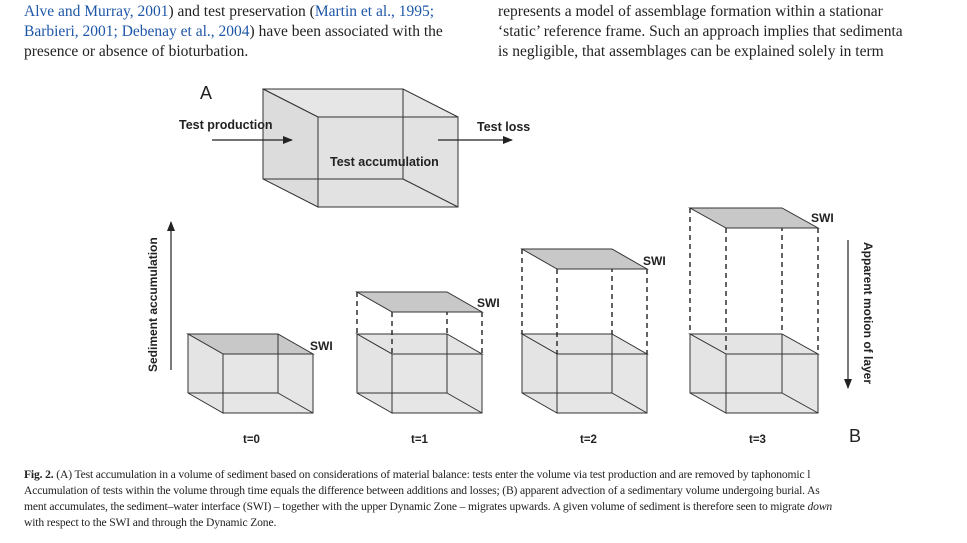  I want to click on time-label-t1: t=1, so click(420, 440).